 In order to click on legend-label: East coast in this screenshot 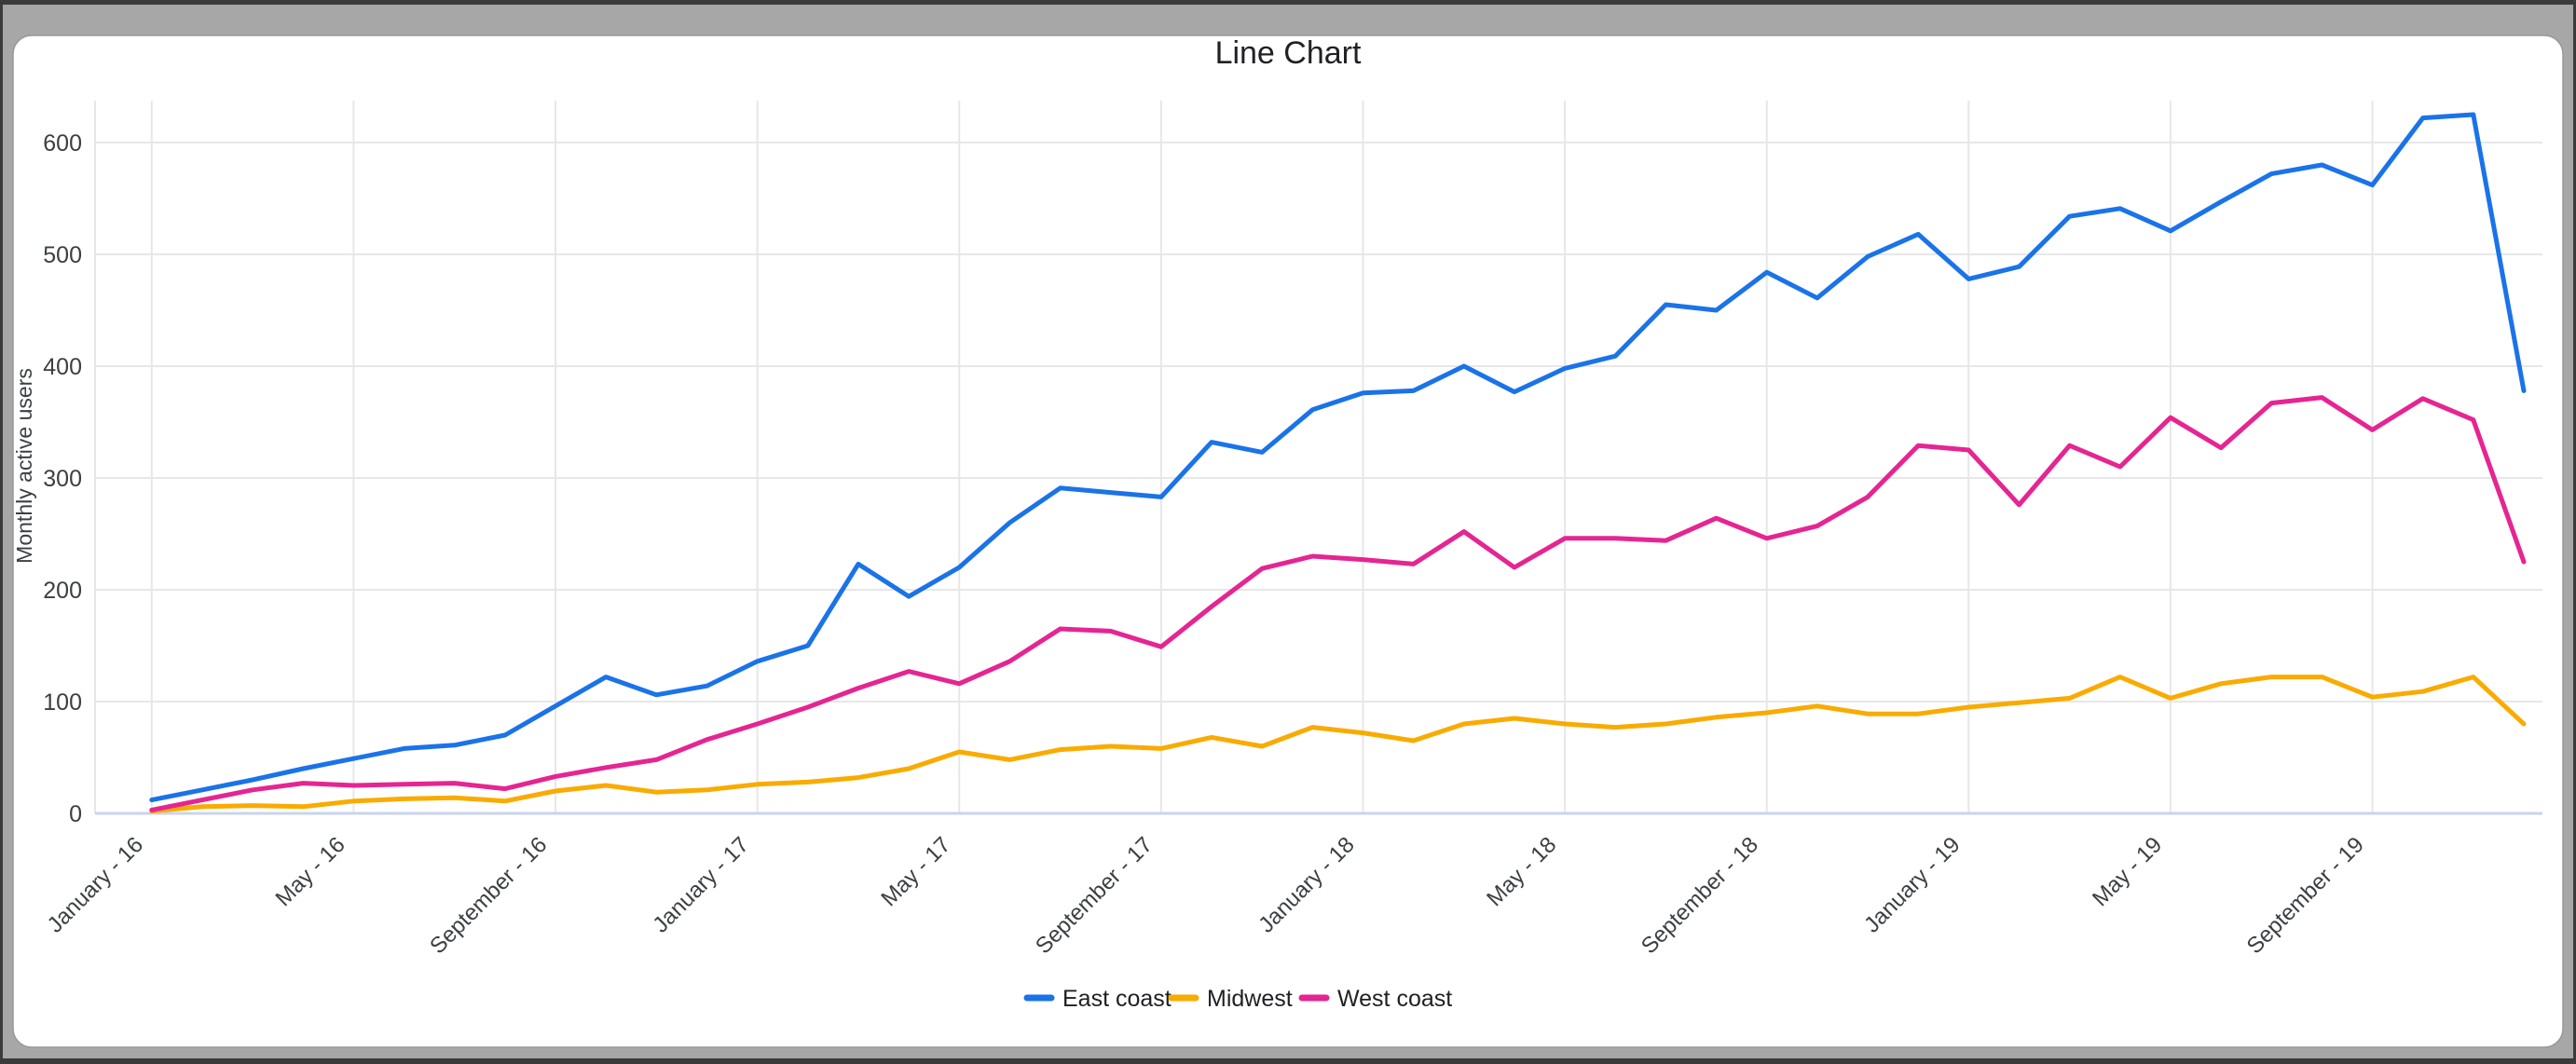, I will do `click(1117, 999)`.